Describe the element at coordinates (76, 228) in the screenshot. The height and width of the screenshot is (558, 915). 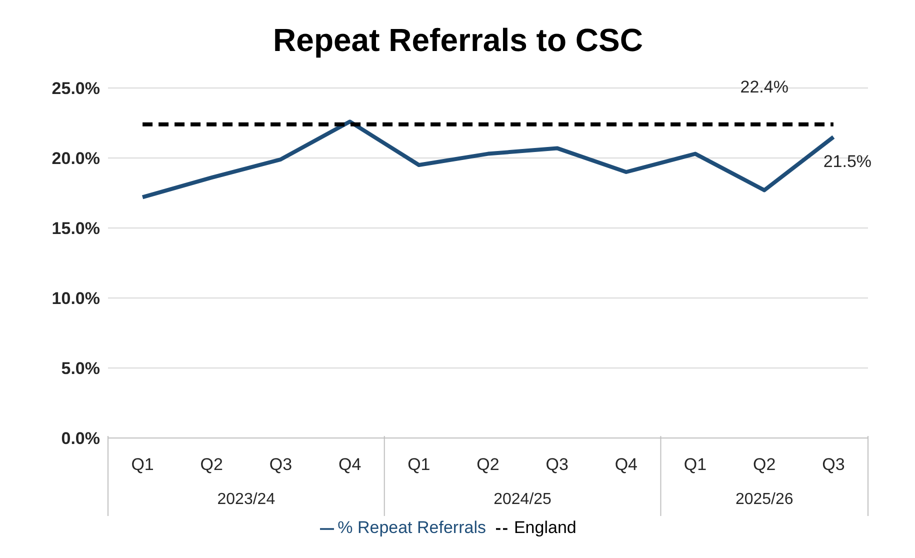
I see `y-tick-label: 15.0%` at that location.